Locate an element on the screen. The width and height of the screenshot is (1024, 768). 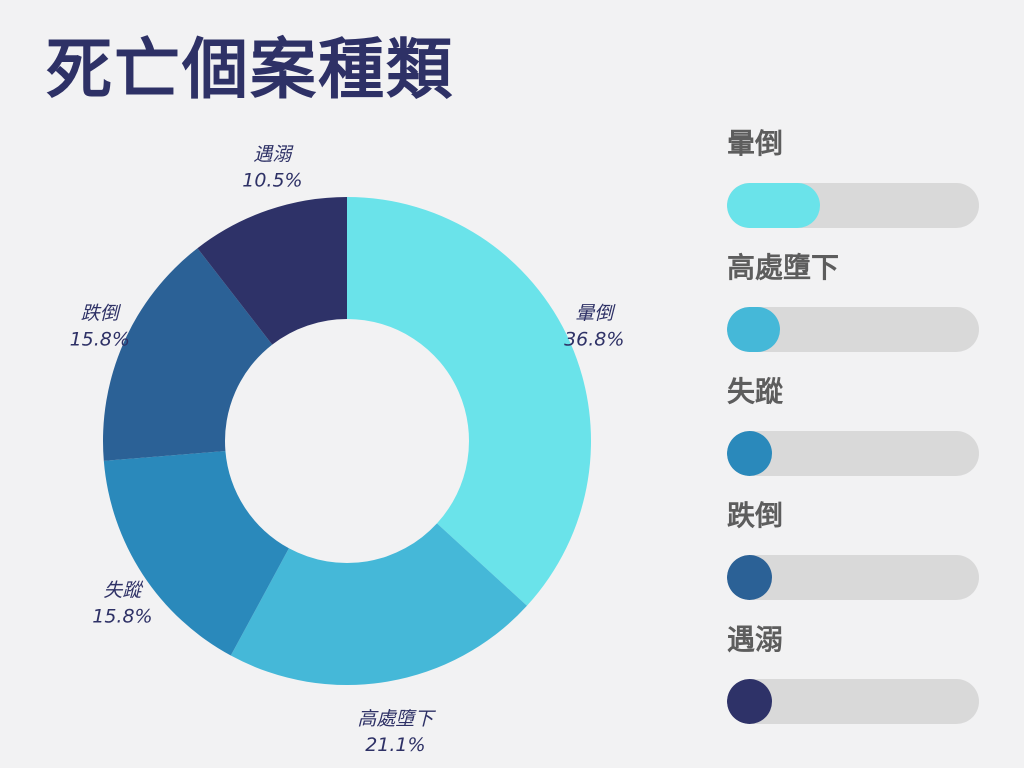
legend-label: 失蹤 is located at coordinates (755, 391).